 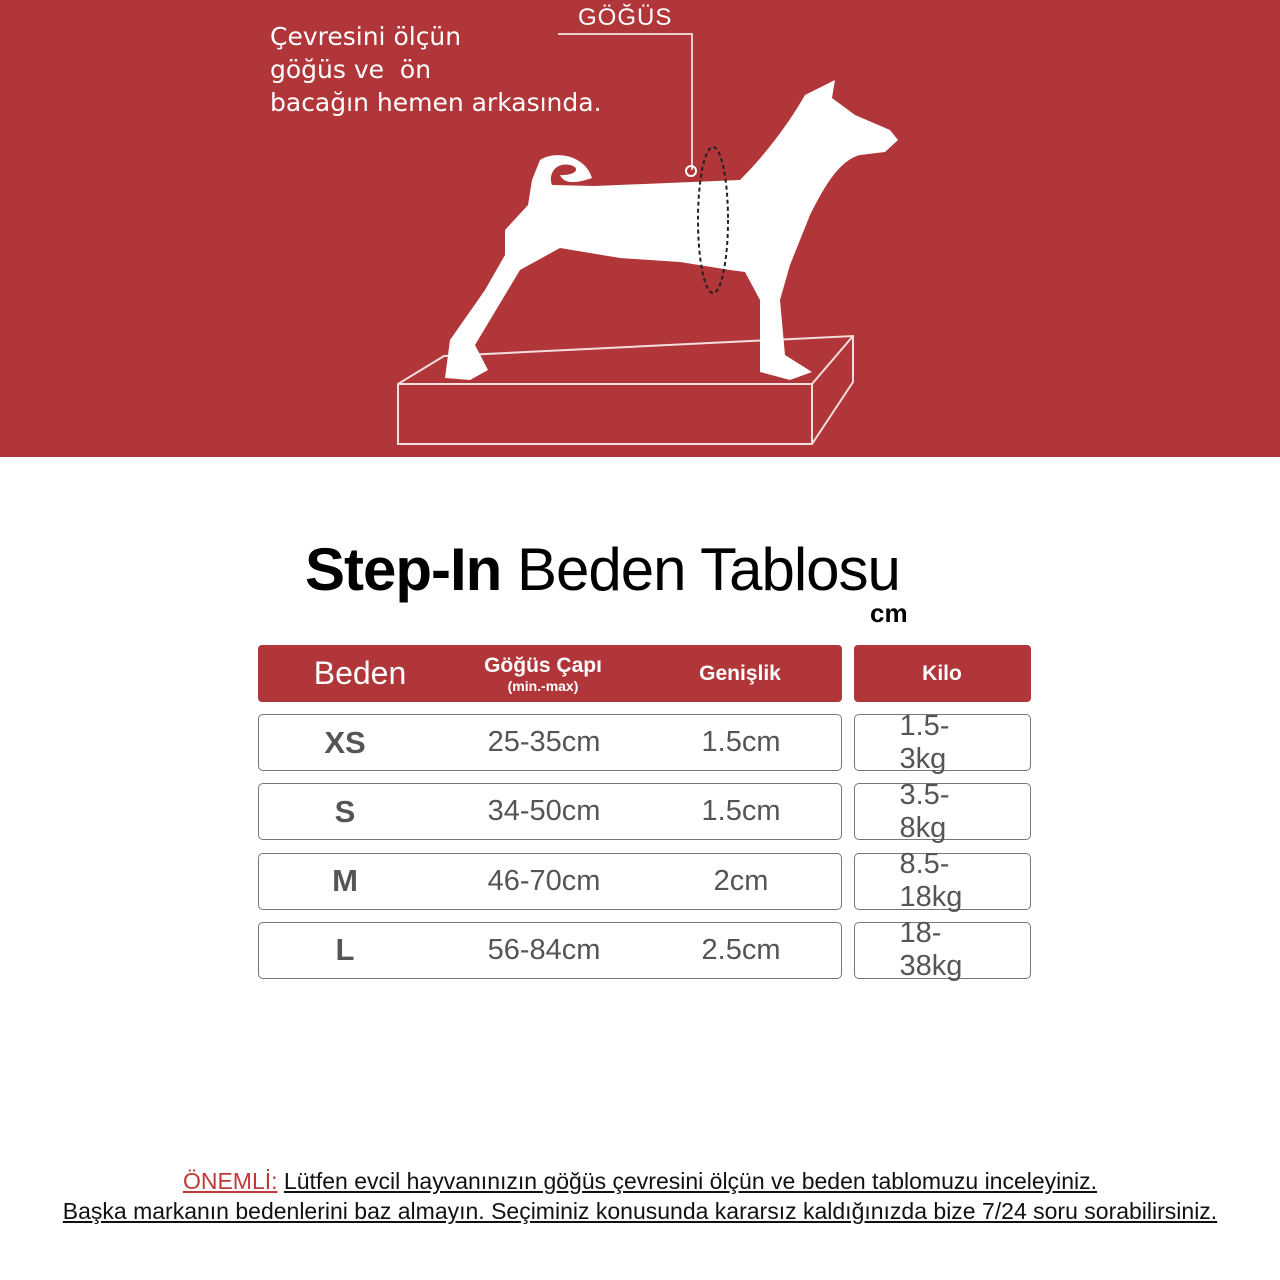 I want to click on header-weight: Kilo, so click(x=942, y=673).